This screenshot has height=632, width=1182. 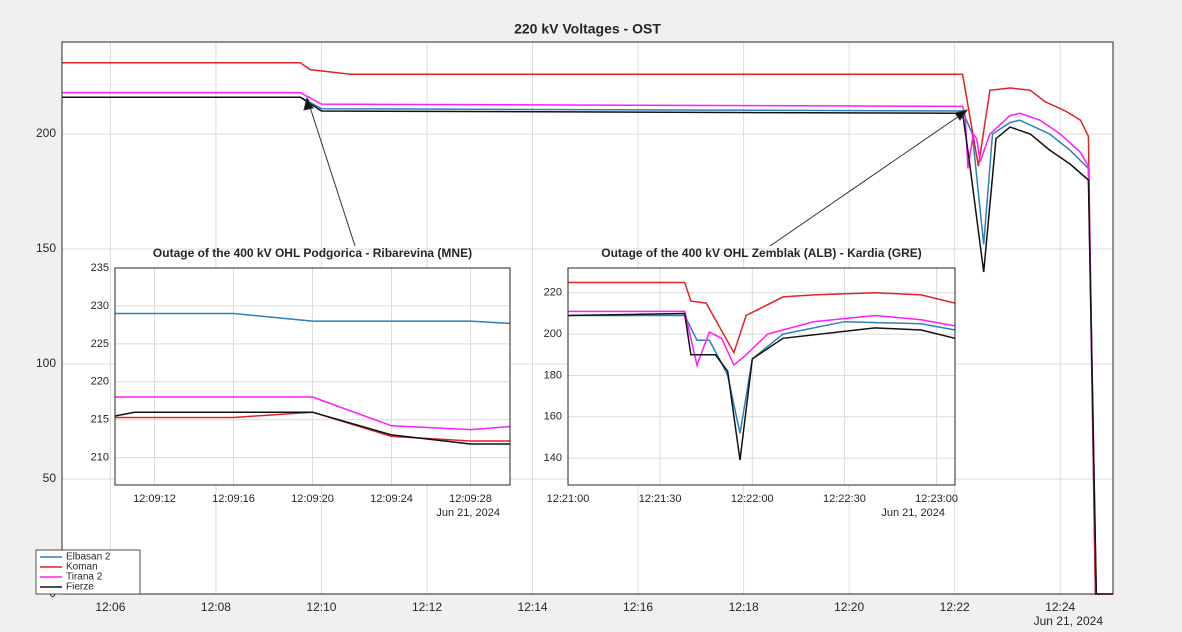 What do you see at coordinates (50, 478) in the screenshot?
I see `y-tick-label: 50` at bounding box center [50, 478].